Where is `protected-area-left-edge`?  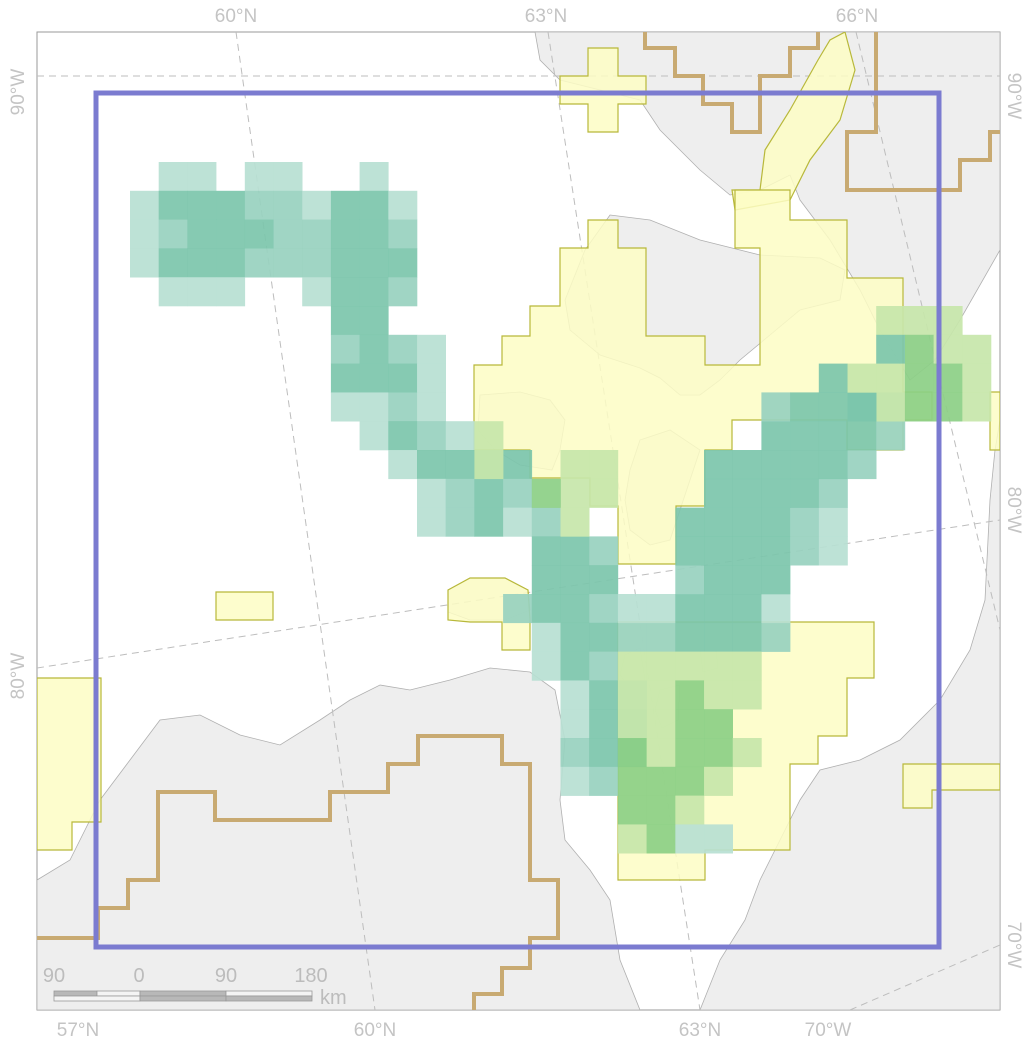
protected-area-left-edge is located at coordinates (69, 764).